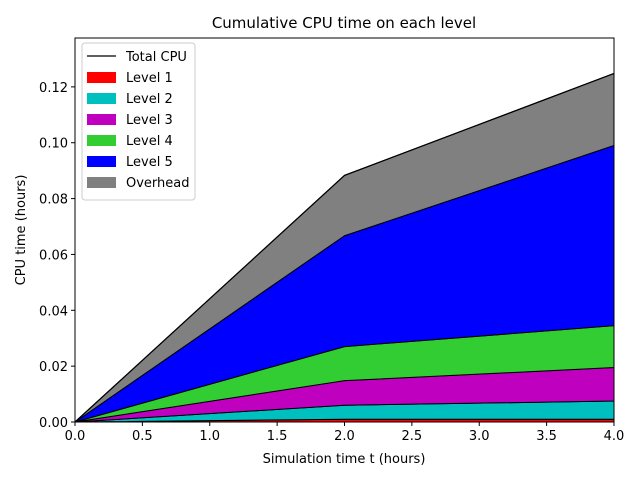  What do you see at coordinates (344, 436) in the screenshot?
I see `x-tick-label: 2.0` at bounding box center [344, 436].